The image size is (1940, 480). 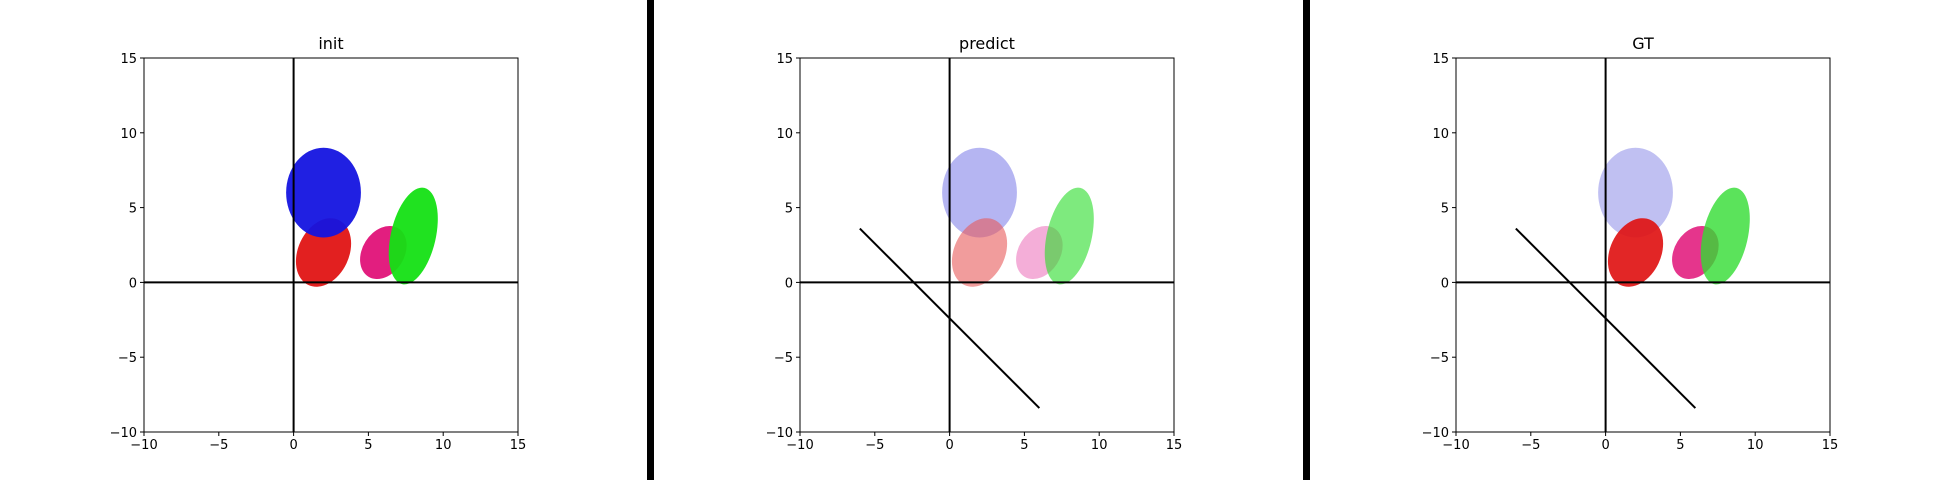 I want to click on chart-title: init, so click(x=330, y=43).